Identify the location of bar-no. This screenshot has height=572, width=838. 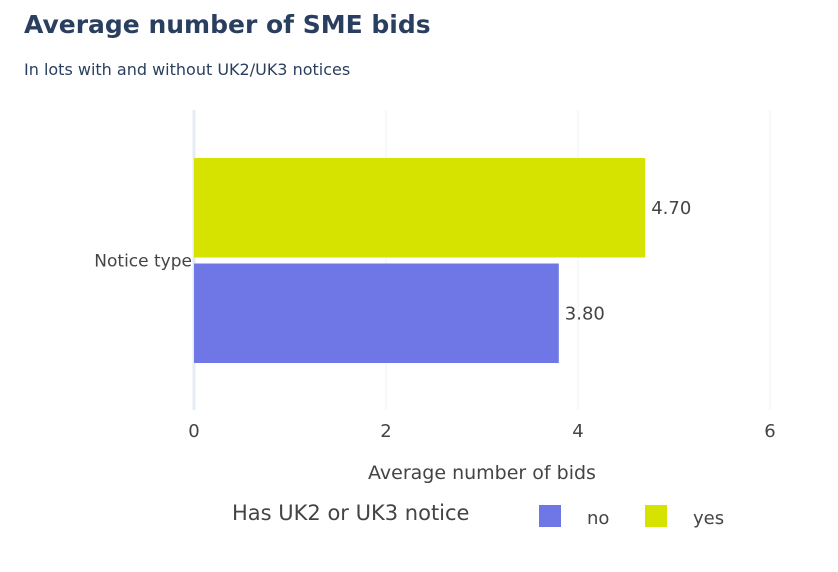
(376, 313).